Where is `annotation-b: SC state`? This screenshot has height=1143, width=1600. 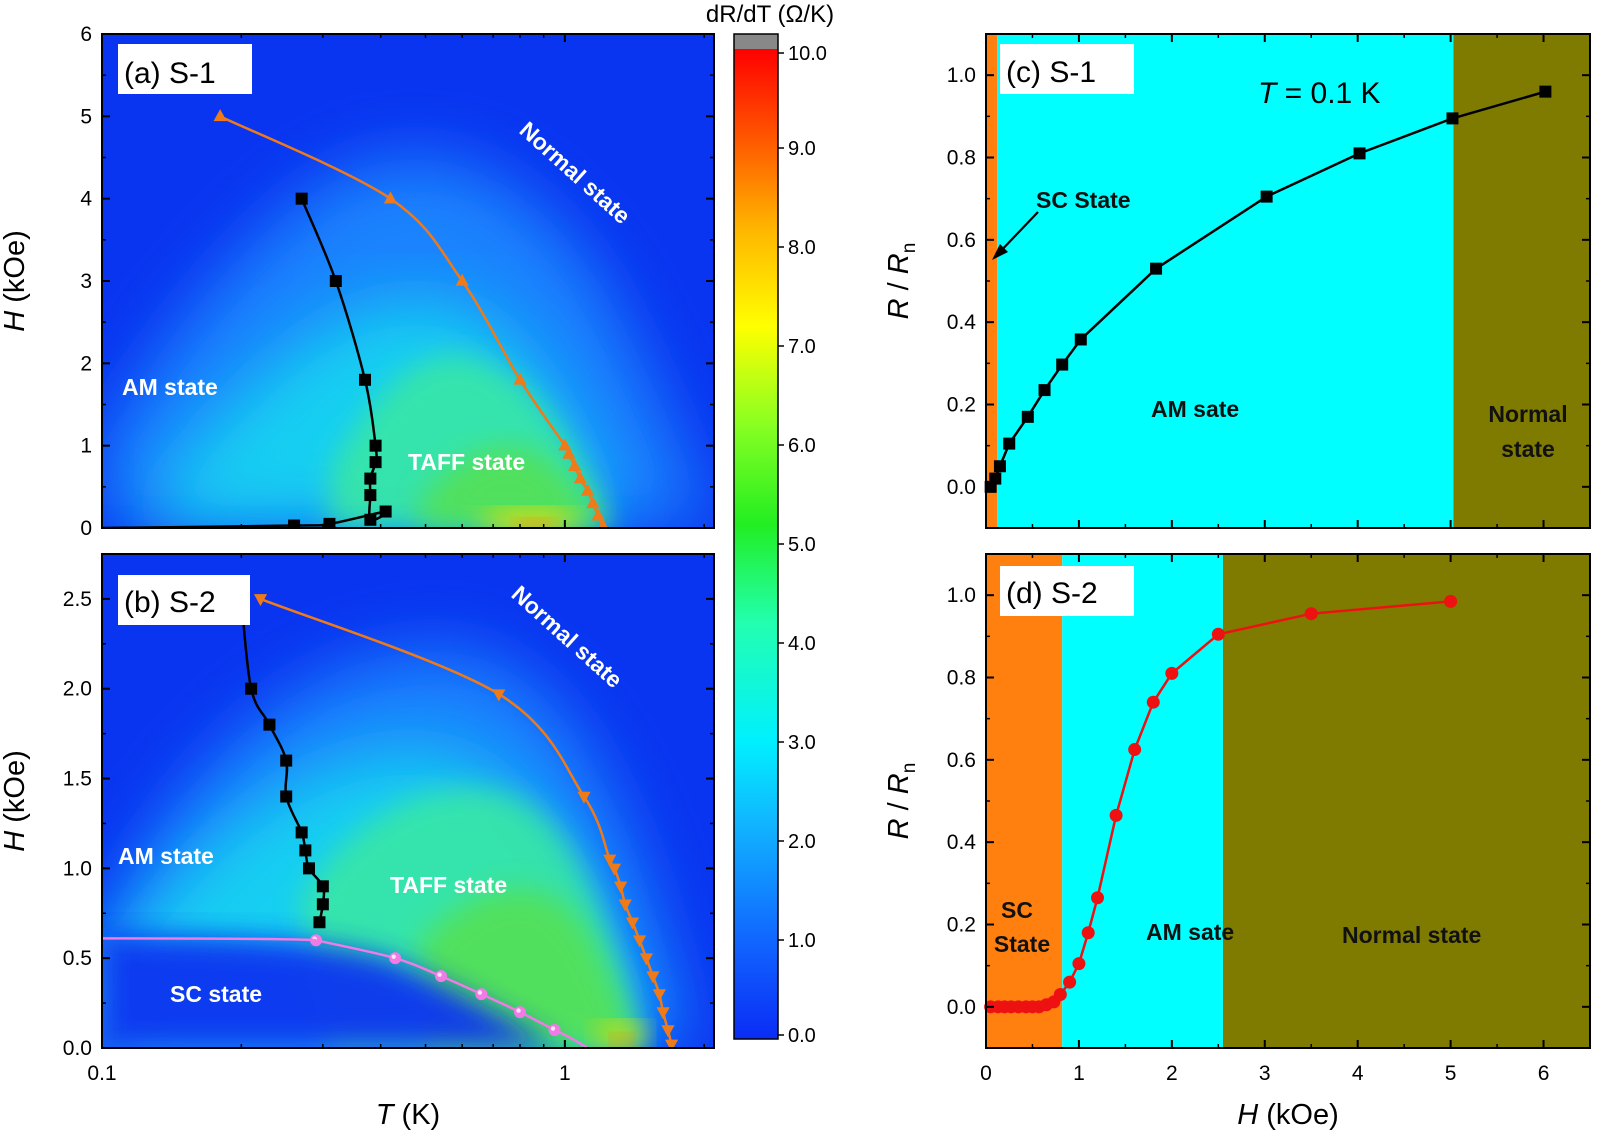 annotation-b: SC state is located at coordinates (216, 994).